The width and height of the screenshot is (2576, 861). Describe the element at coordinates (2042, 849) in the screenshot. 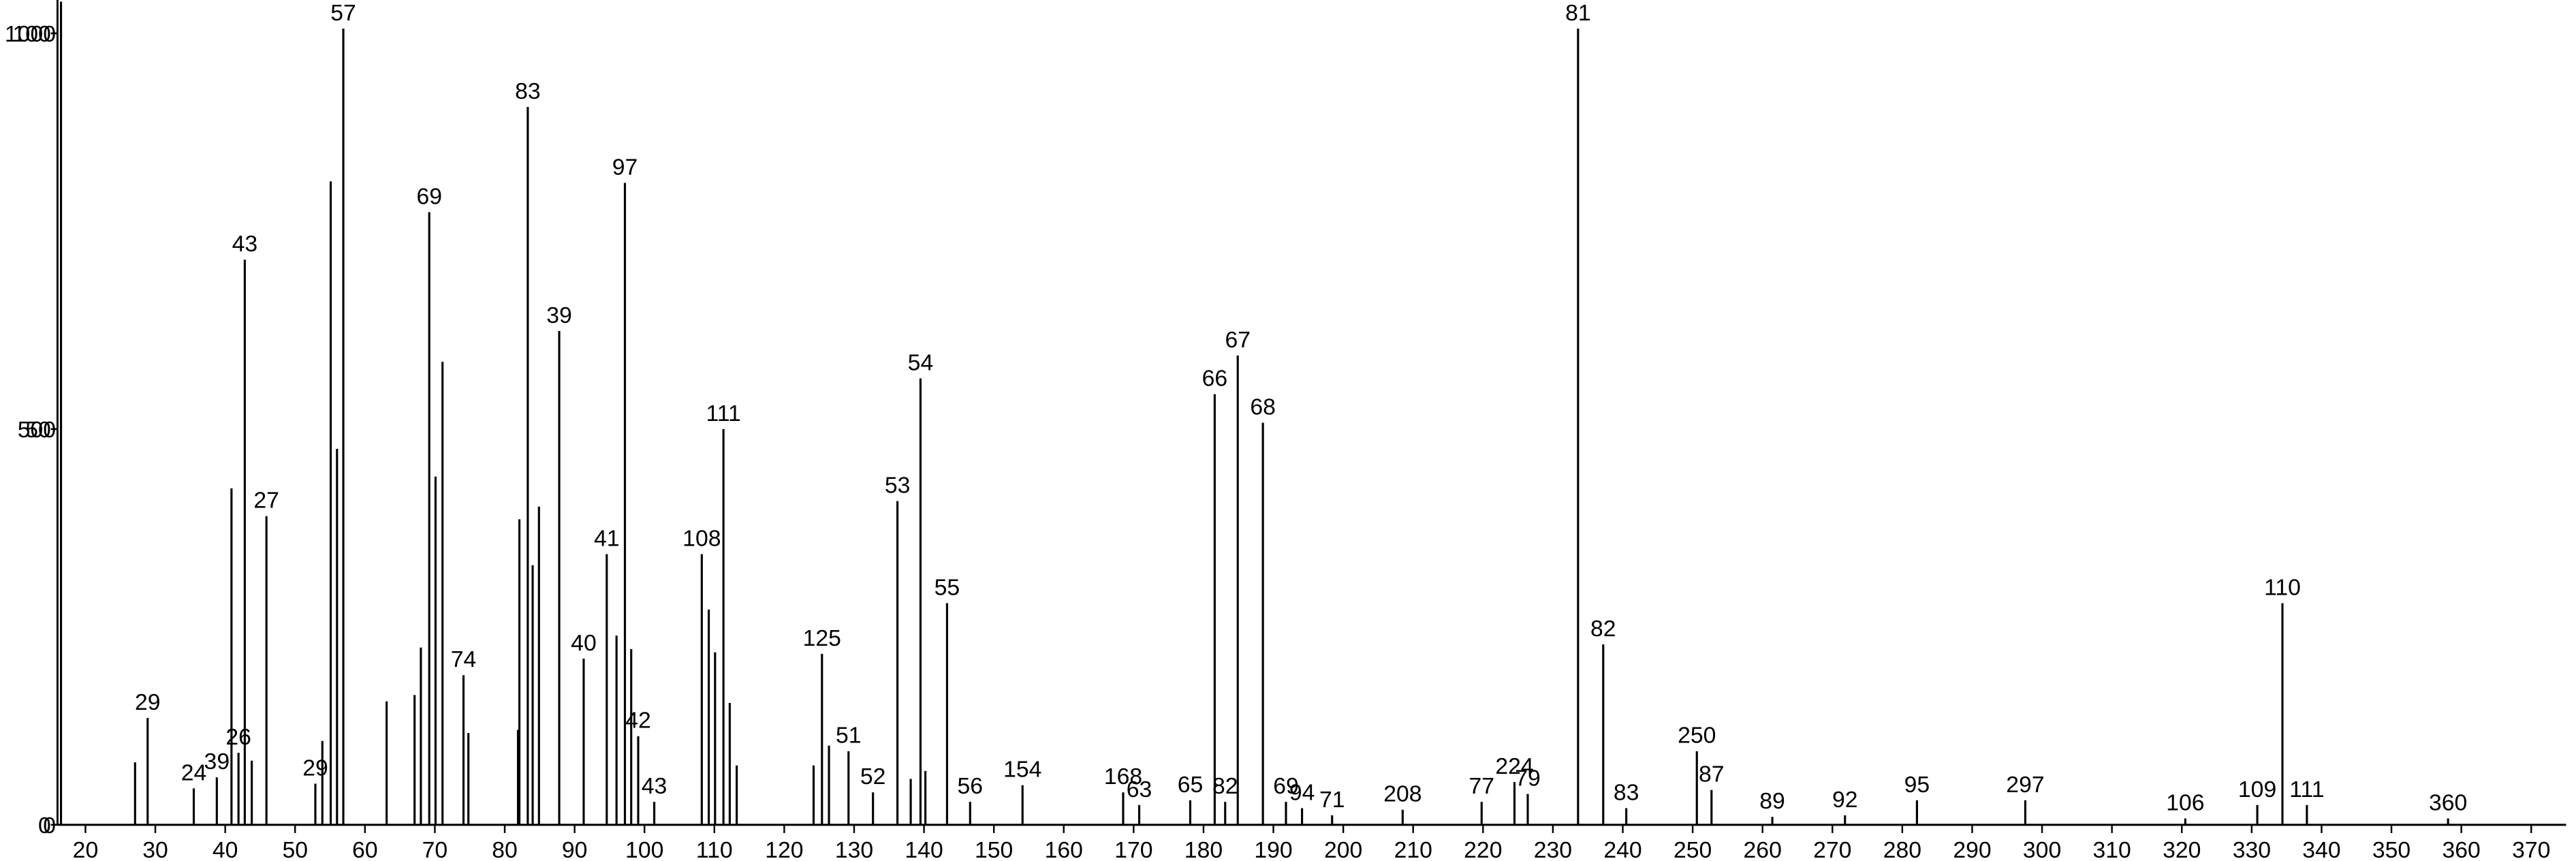

I see `x-tick-label: 300` at that location.